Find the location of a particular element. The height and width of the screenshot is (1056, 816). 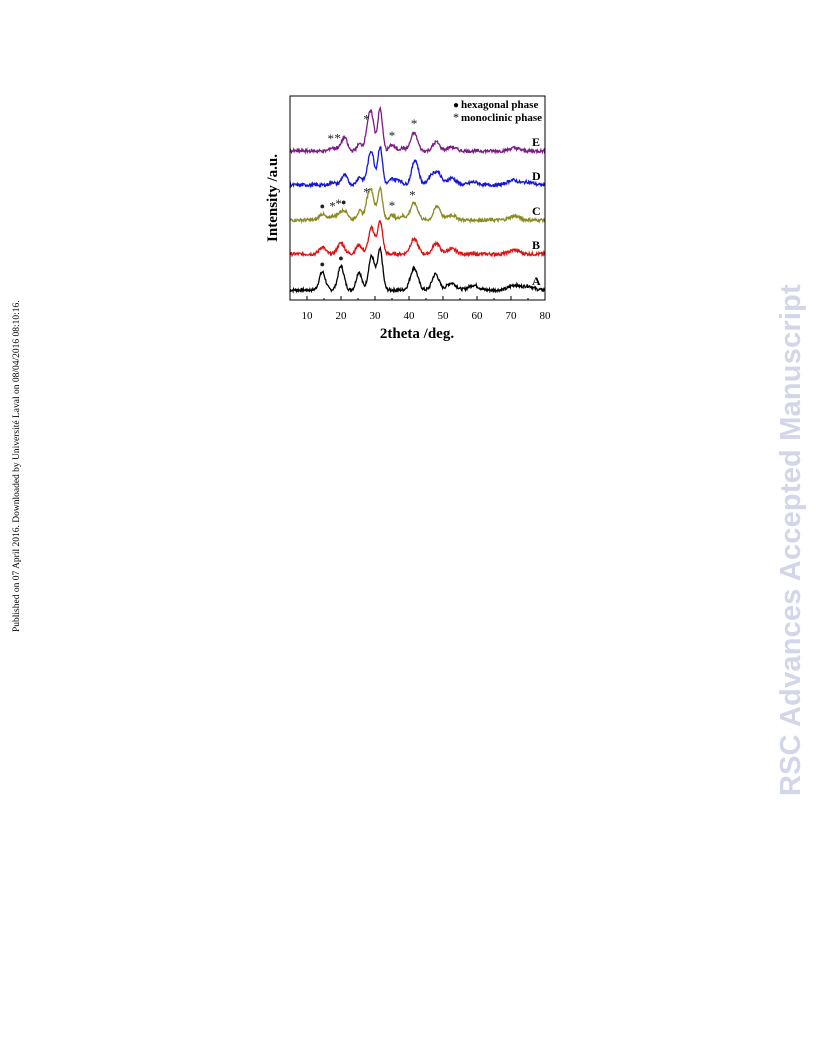

x-ticks: 10 20 30 40 50 60 70 80 is located at coordinates (420, 309).